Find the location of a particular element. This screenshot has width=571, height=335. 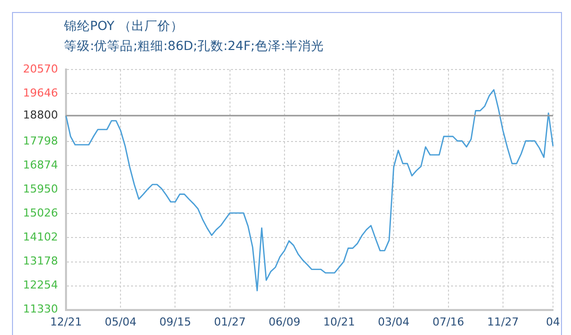

x-tick-label: 07/16 is located at coordinates (448, 321).